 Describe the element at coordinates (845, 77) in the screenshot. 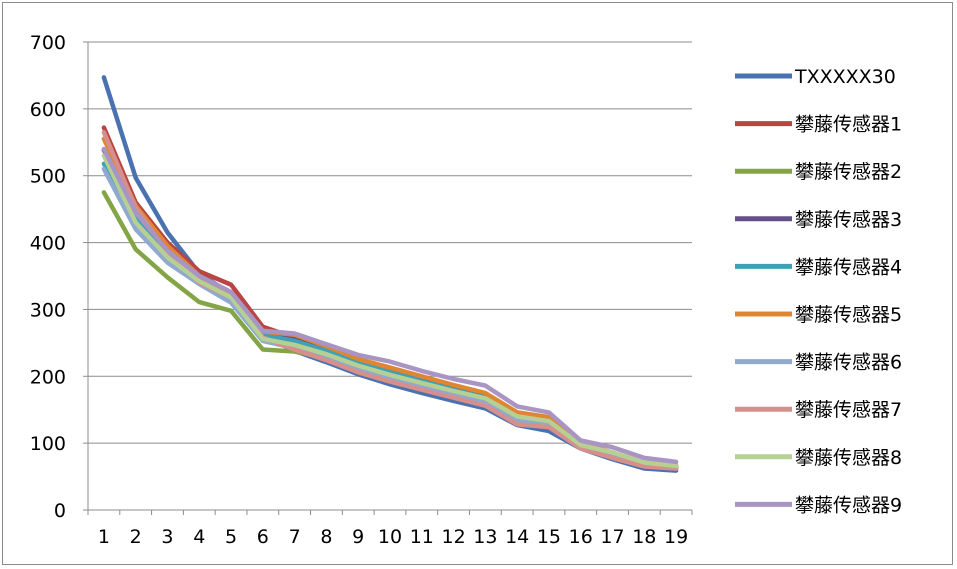

I see `legend-label: TXXXXX30` at that location.